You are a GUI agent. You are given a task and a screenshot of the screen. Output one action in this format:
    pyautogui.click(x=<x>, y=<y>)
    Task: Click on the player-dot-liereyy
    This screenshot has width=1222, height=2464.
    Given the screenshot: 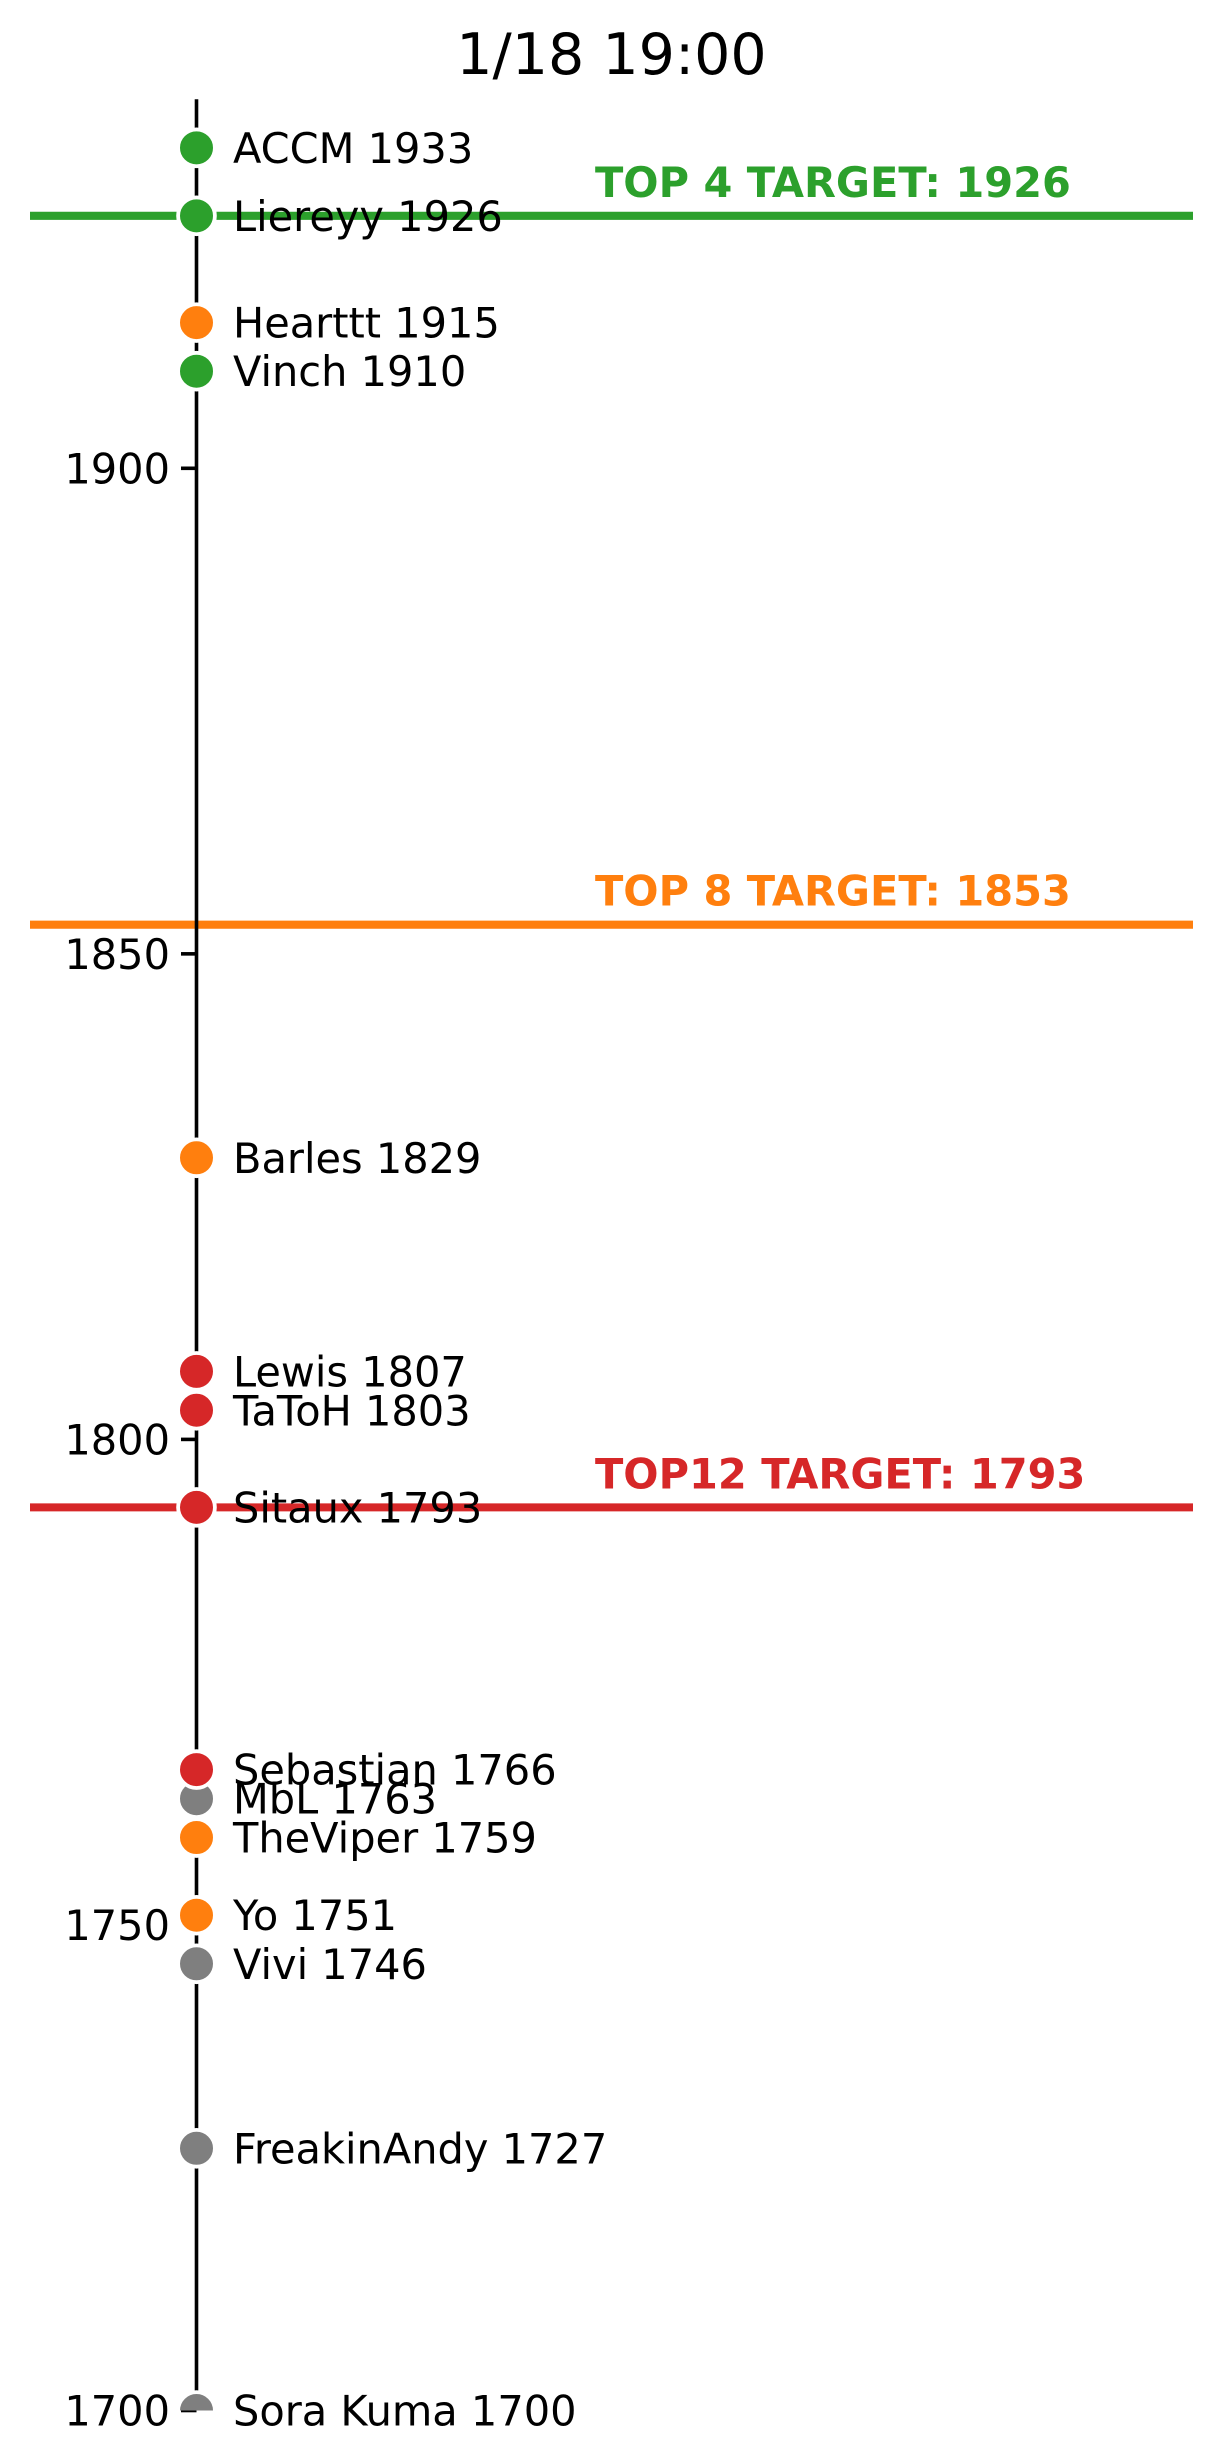 What is the action you would take?
    pyautogui.click(x=196, y=216)
    